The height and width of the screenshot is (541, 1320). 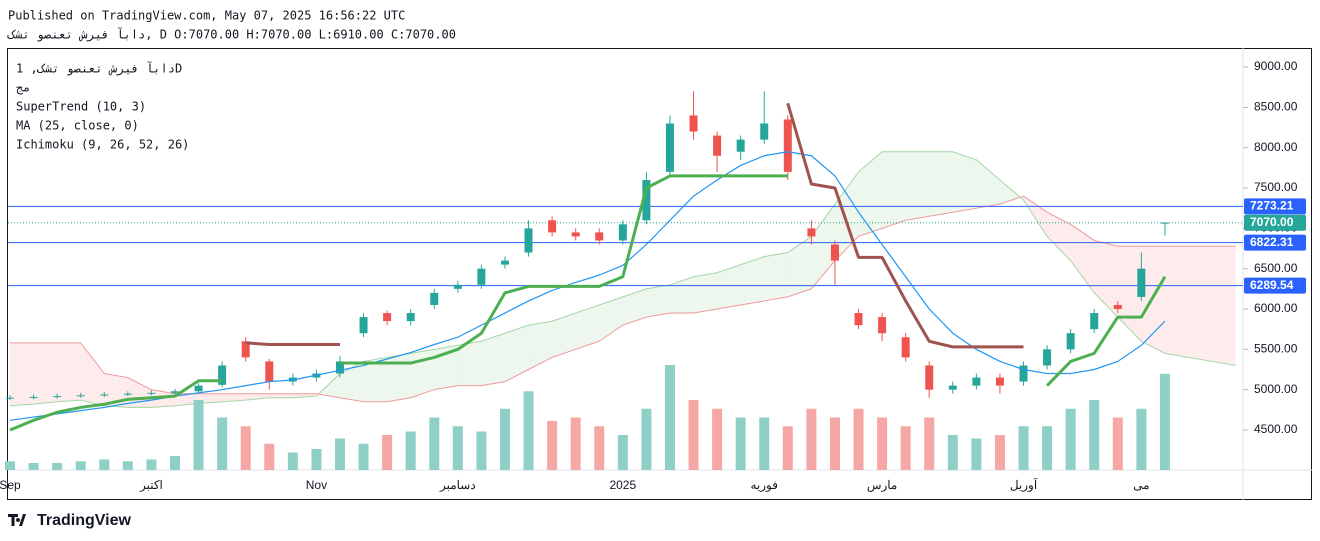 I want to click on x-tick-label: Nov, so click(x=316, y=485).